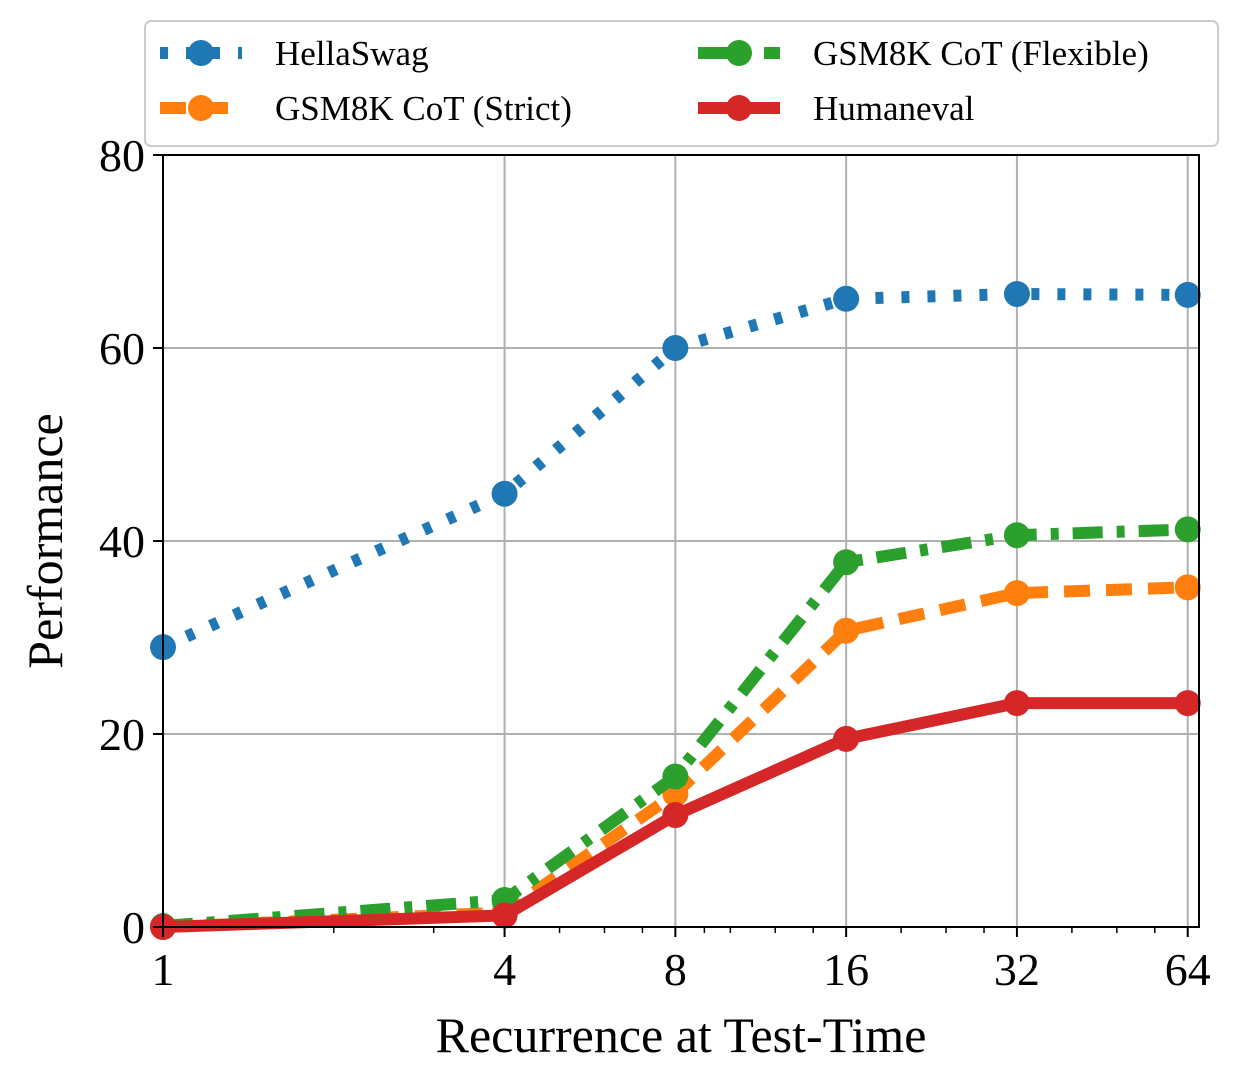 The width and height of the screenshot is (1247, 1091). Describe the element at coordinates (846, 969) in the screenshot. I see `x-tick-label: 16` at that location.